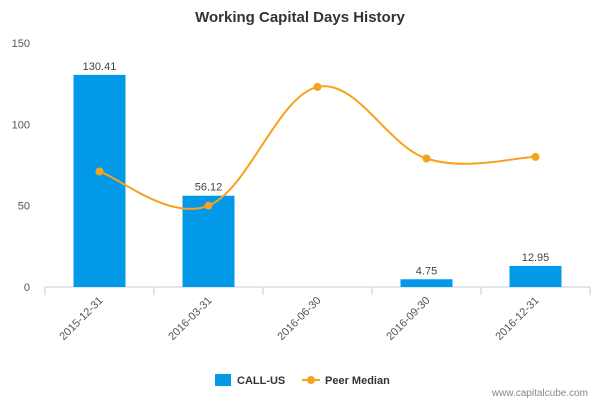 The image size is (600, 400). What do you see at coordinates (311, 380) in the screenshot?
I see `legend-peer-median-dot-icon` at bounding box center [311, 380].